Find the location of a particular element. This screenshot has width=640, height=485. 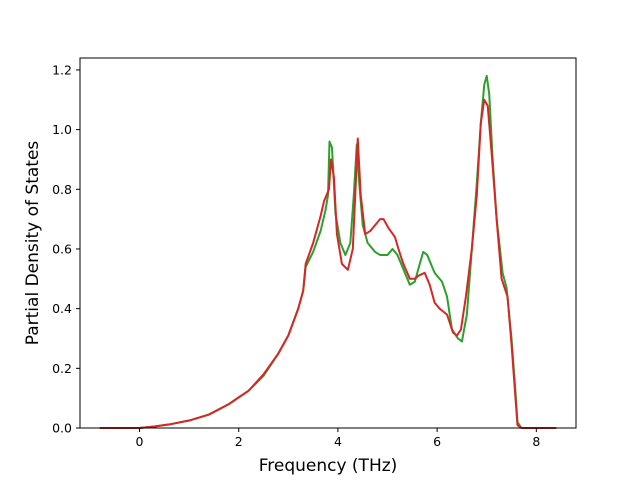

y-tick-label: 0.8 is located at coordinates (62, 189).